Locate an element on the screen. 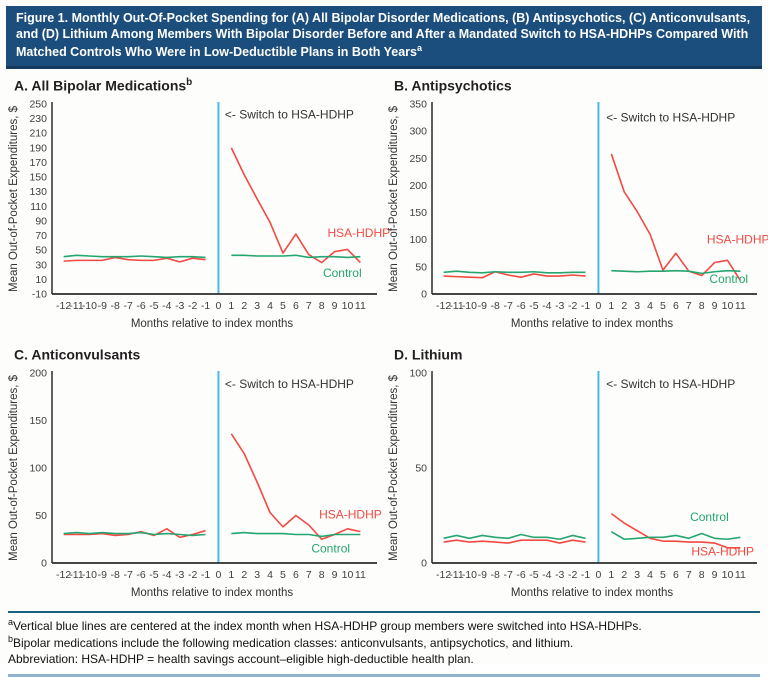 The height and width of the screenshot is (677, 768). x-tick-label: 10 is located at coordinates (728, 575).